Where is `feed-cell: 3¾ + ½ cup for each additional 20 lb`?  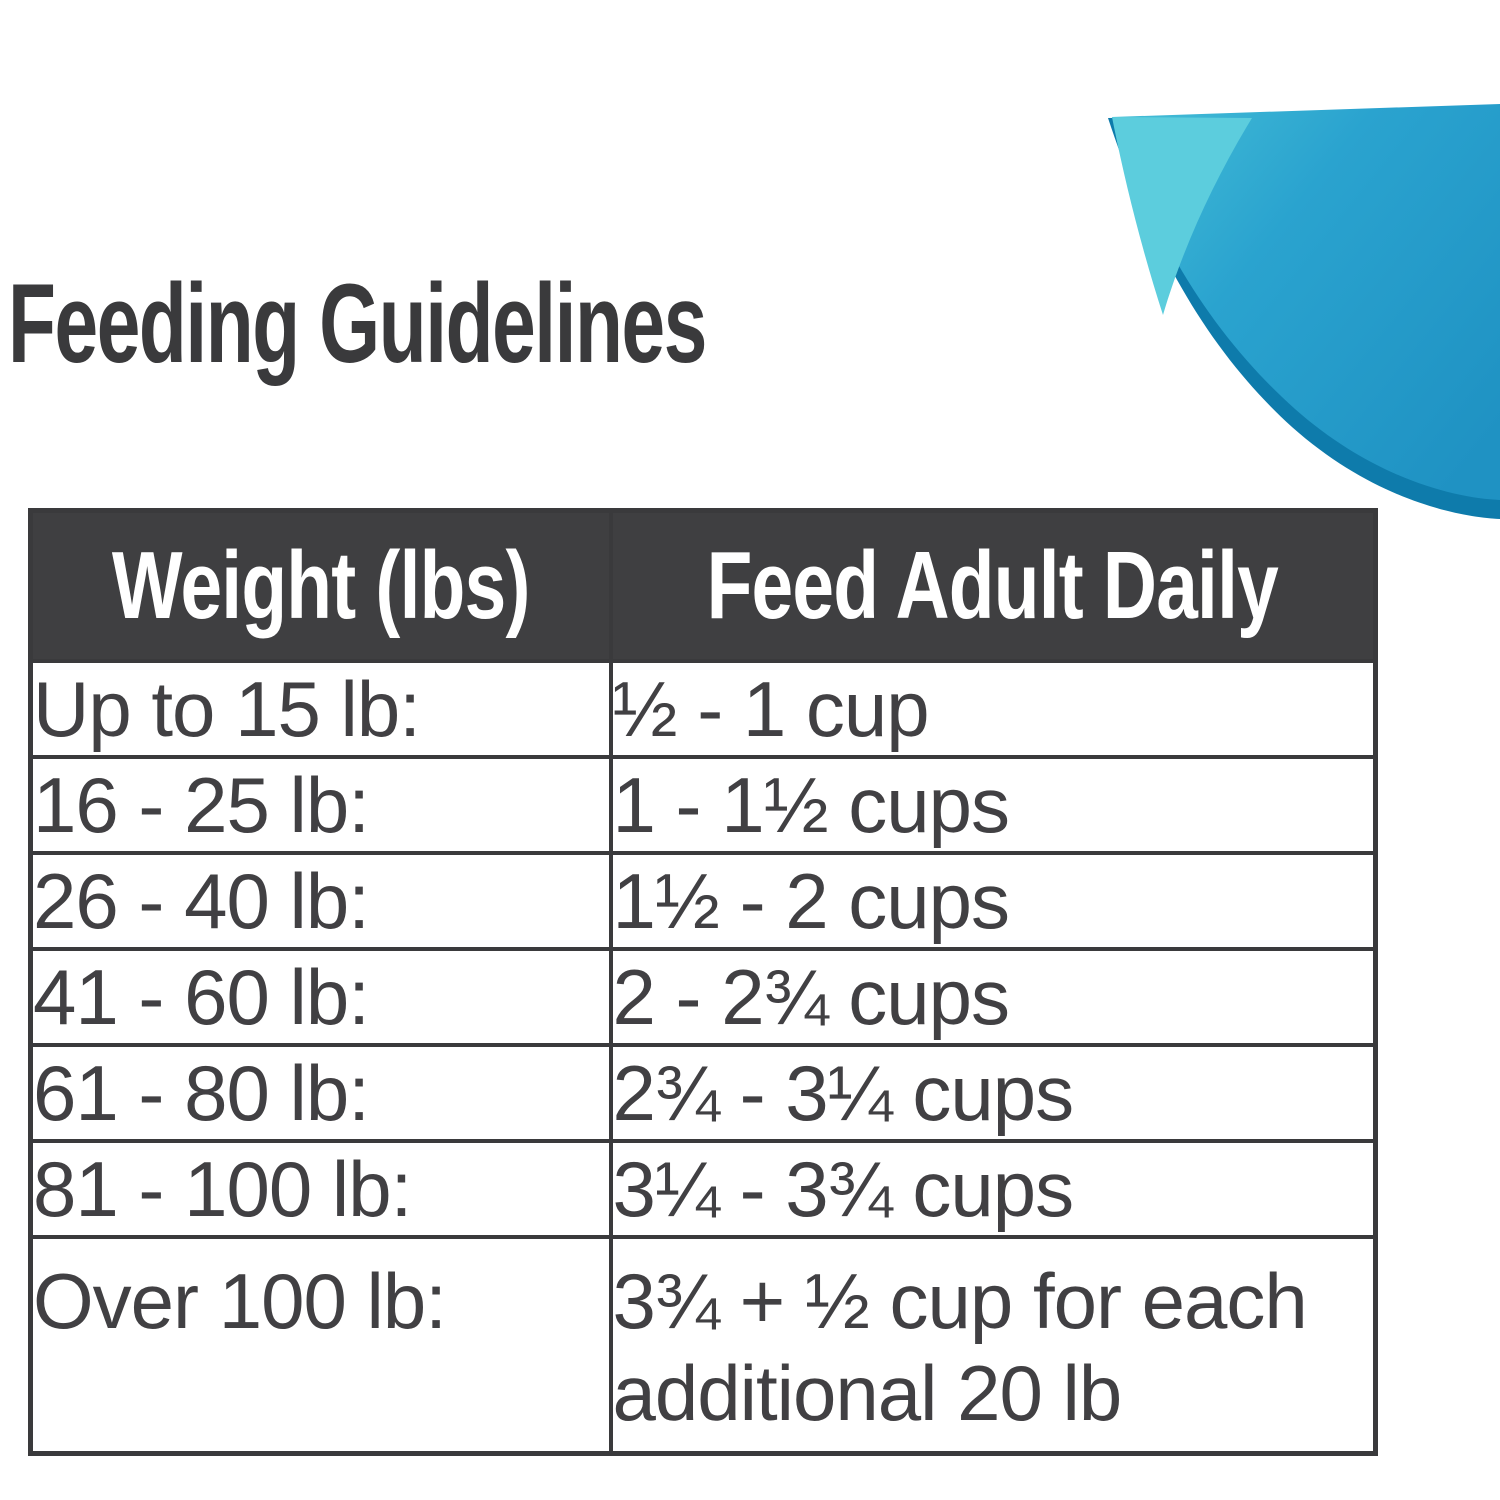 feed-cell: 3¾ + ½ cup for each additional 20 lb is located at coordinates (993, 1345).